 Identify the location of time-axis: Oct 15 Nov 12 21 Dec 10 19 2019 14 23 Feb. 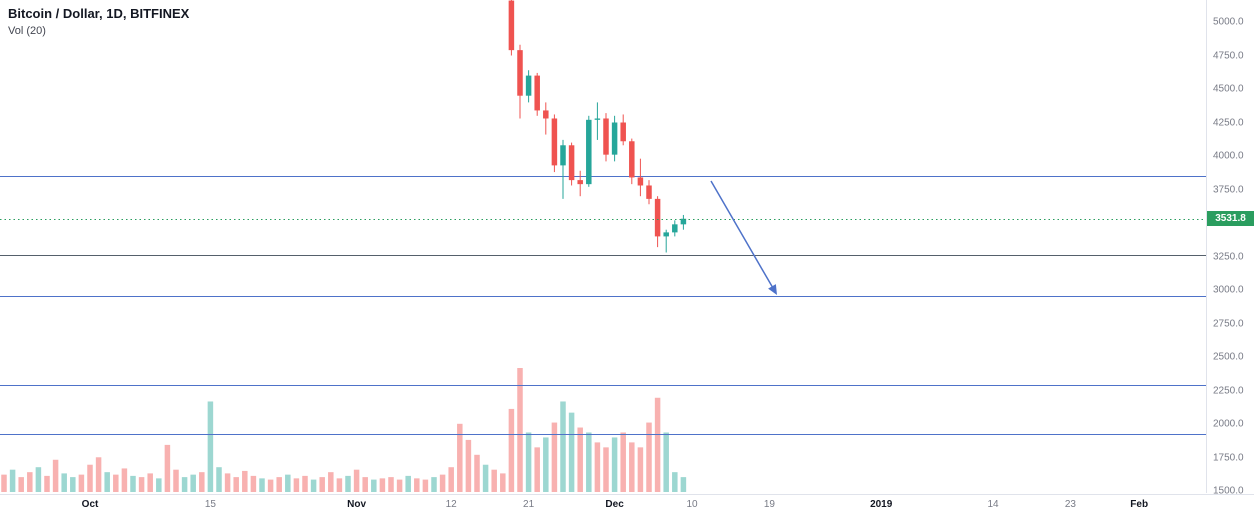
(627, 504).